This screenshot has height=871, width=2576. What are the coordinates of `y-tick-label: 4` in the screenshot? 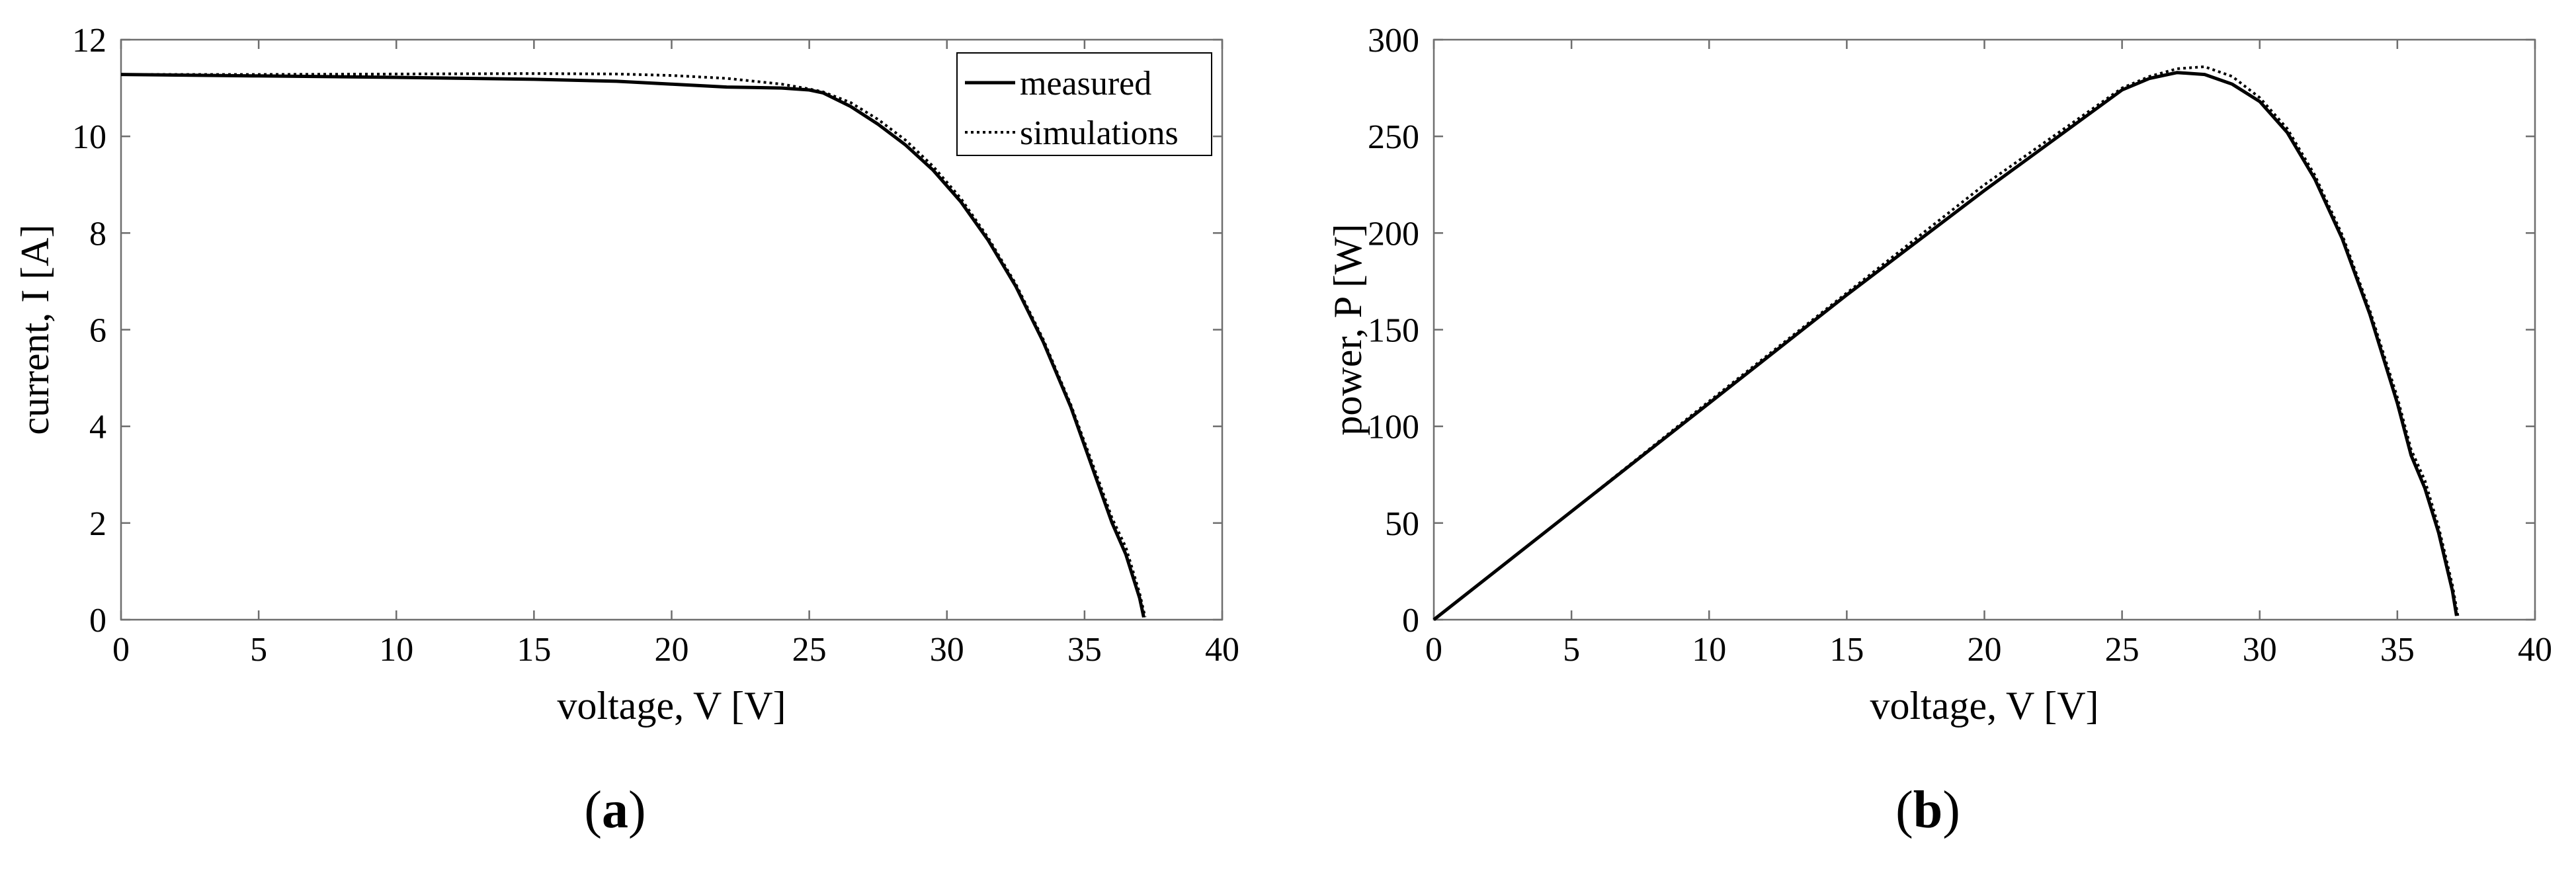 It's located at (98, 428).